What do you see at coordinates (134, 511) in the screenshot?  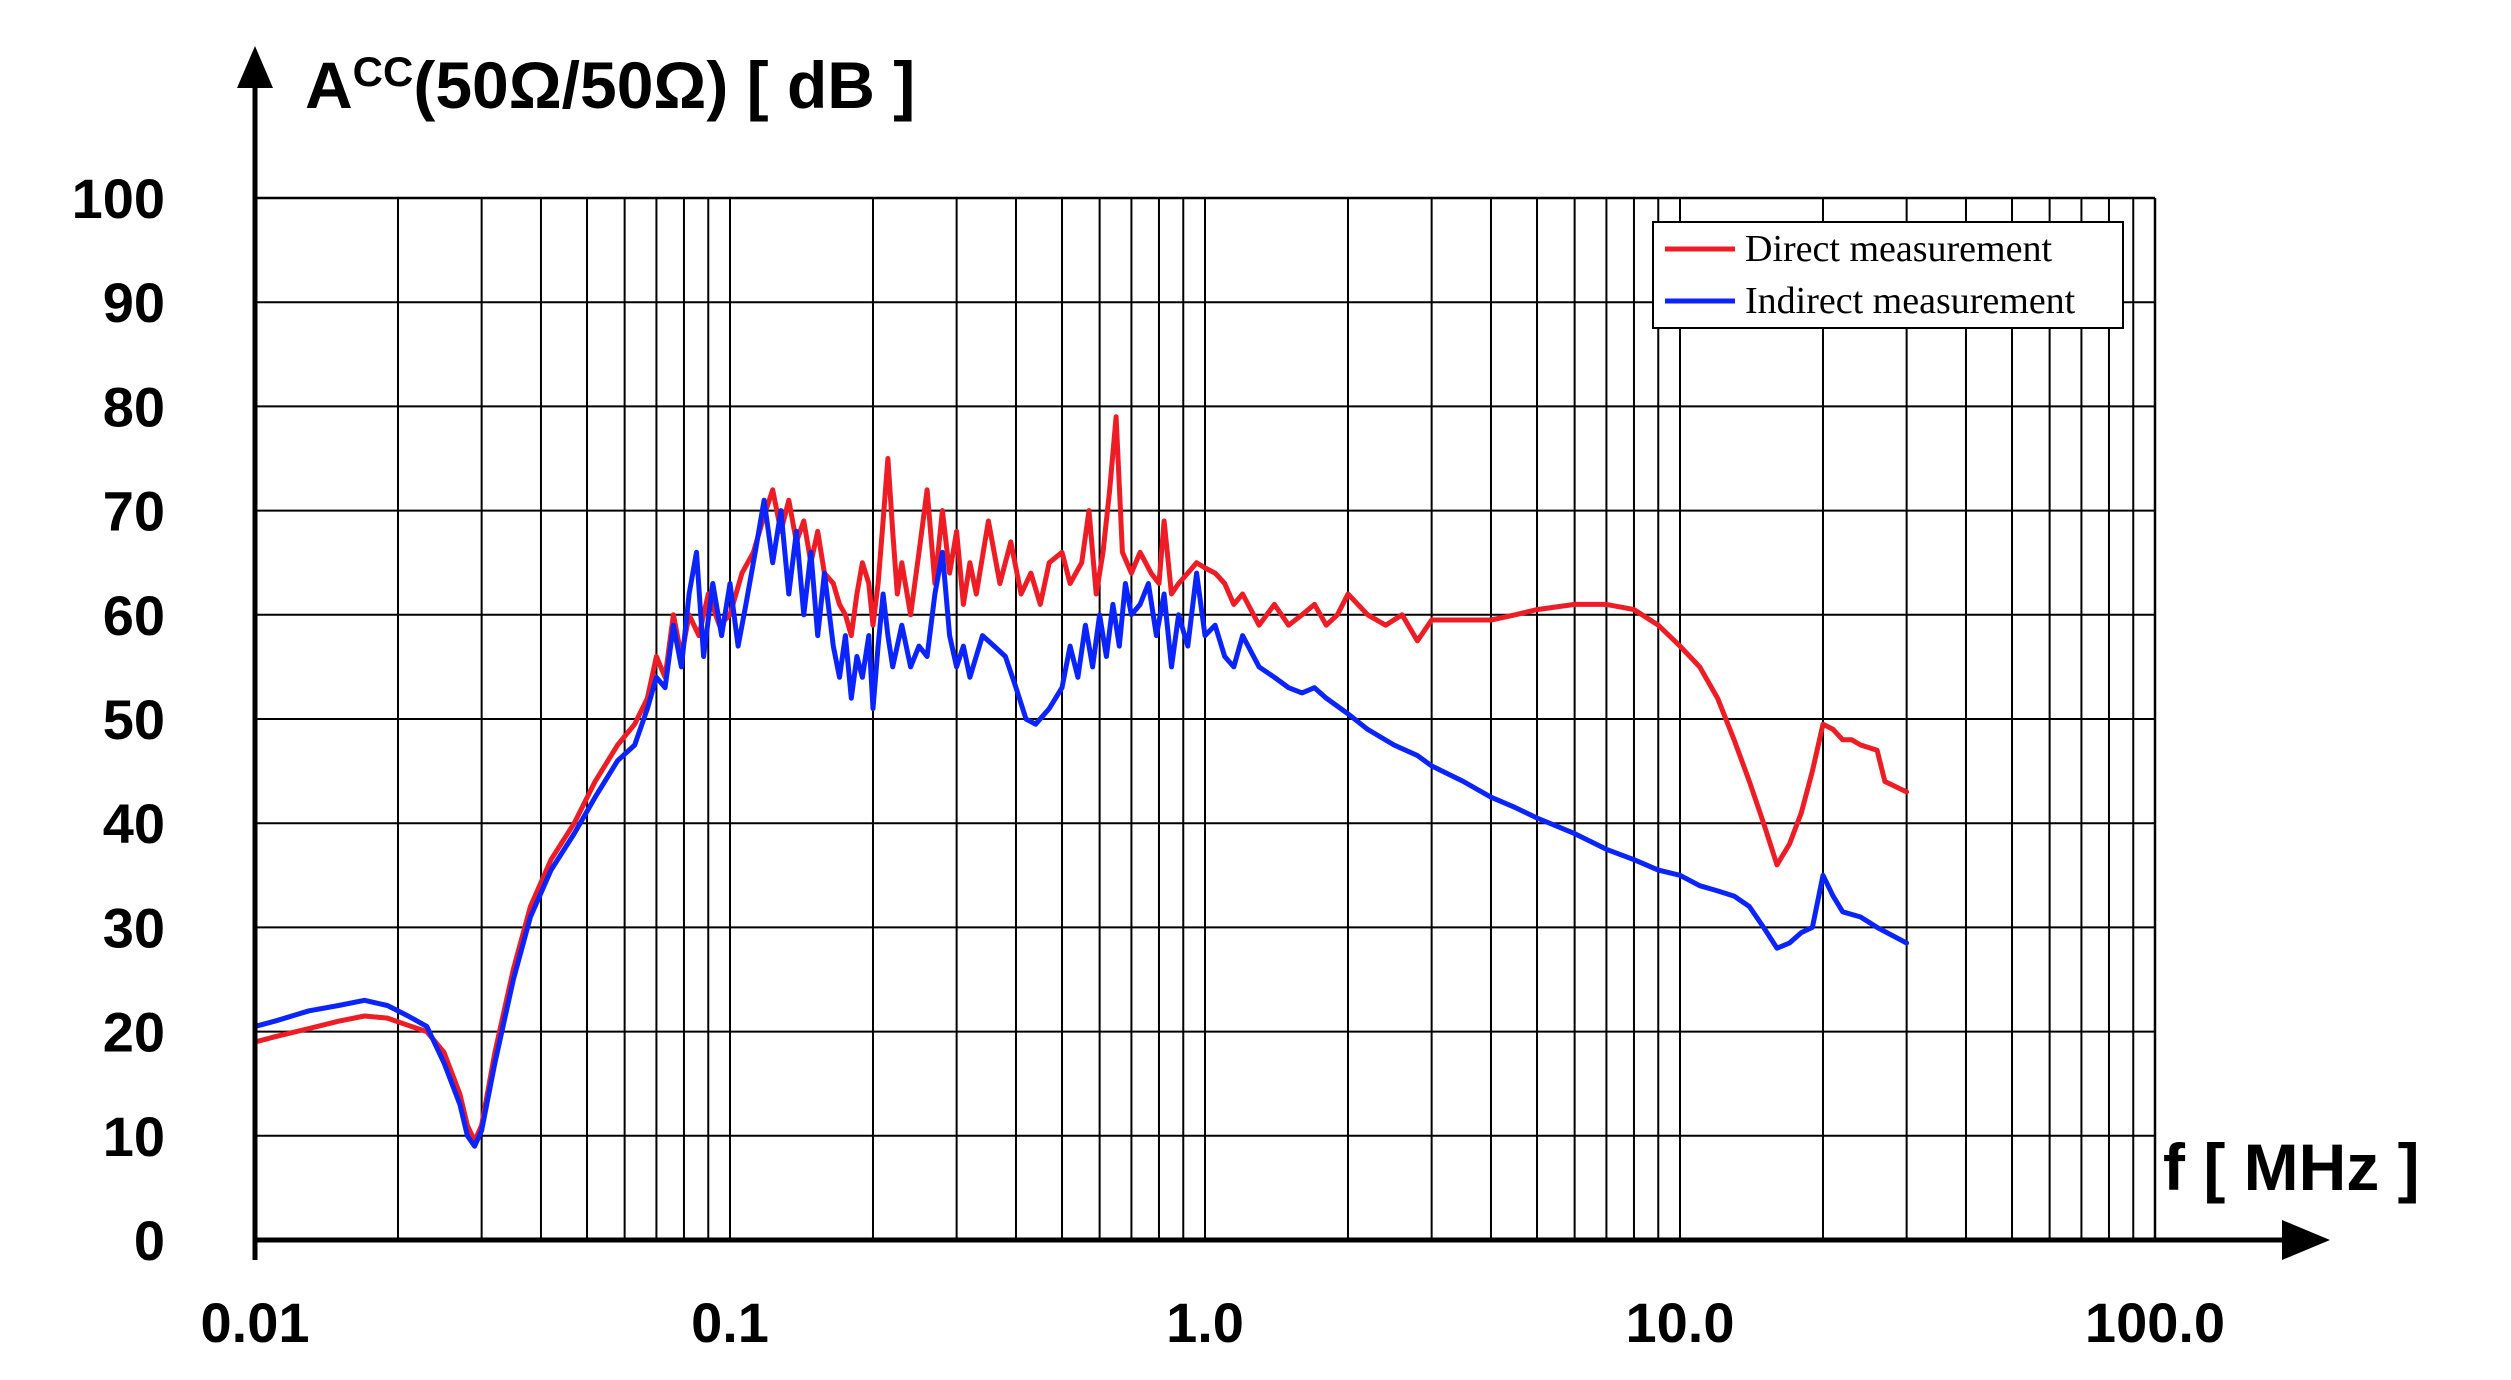 I see `y-tick-label: 70` at bounding box center [134, 511].